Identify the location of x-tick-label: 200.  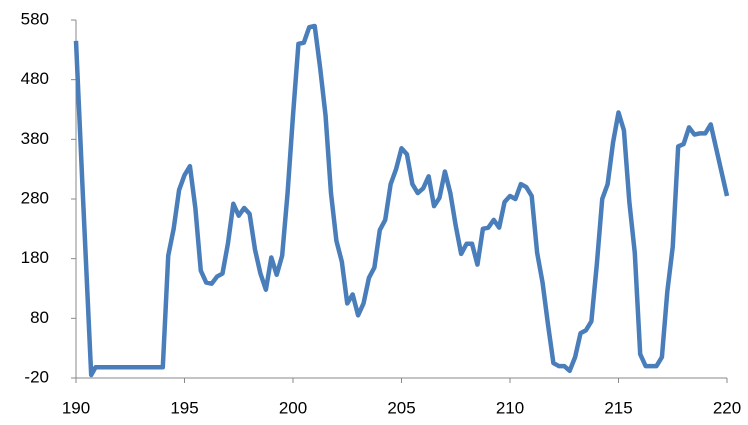
(293, 407).